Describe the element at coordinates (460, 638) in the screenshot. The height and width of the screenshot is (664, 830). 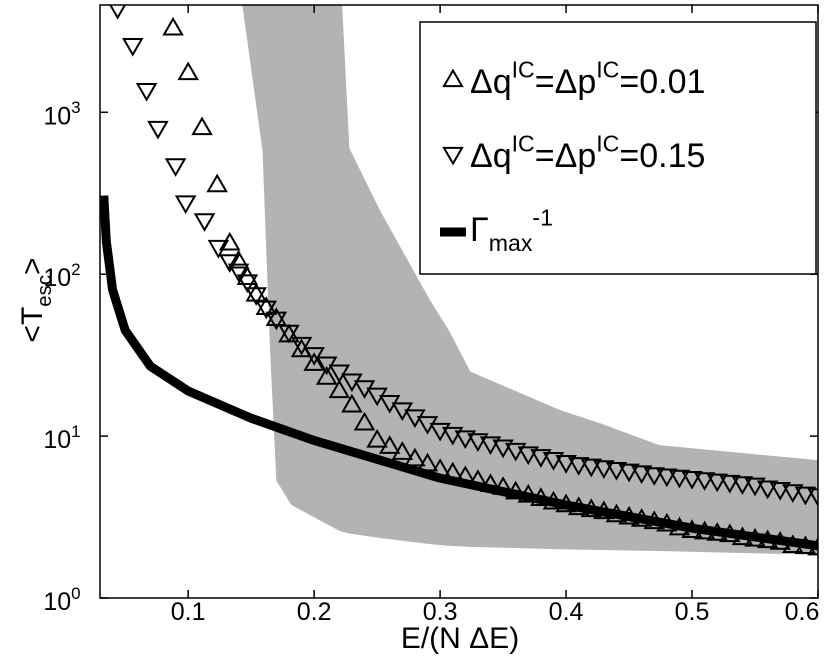
I see `x-axis-label: E/(N ΔE)` at that location.